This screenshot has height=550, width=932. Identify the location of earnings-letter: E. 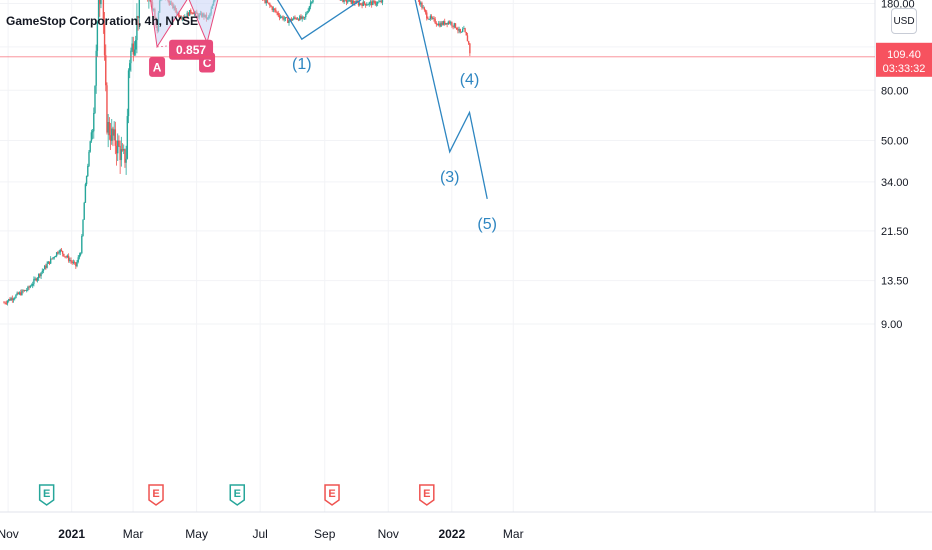
(46, 494).